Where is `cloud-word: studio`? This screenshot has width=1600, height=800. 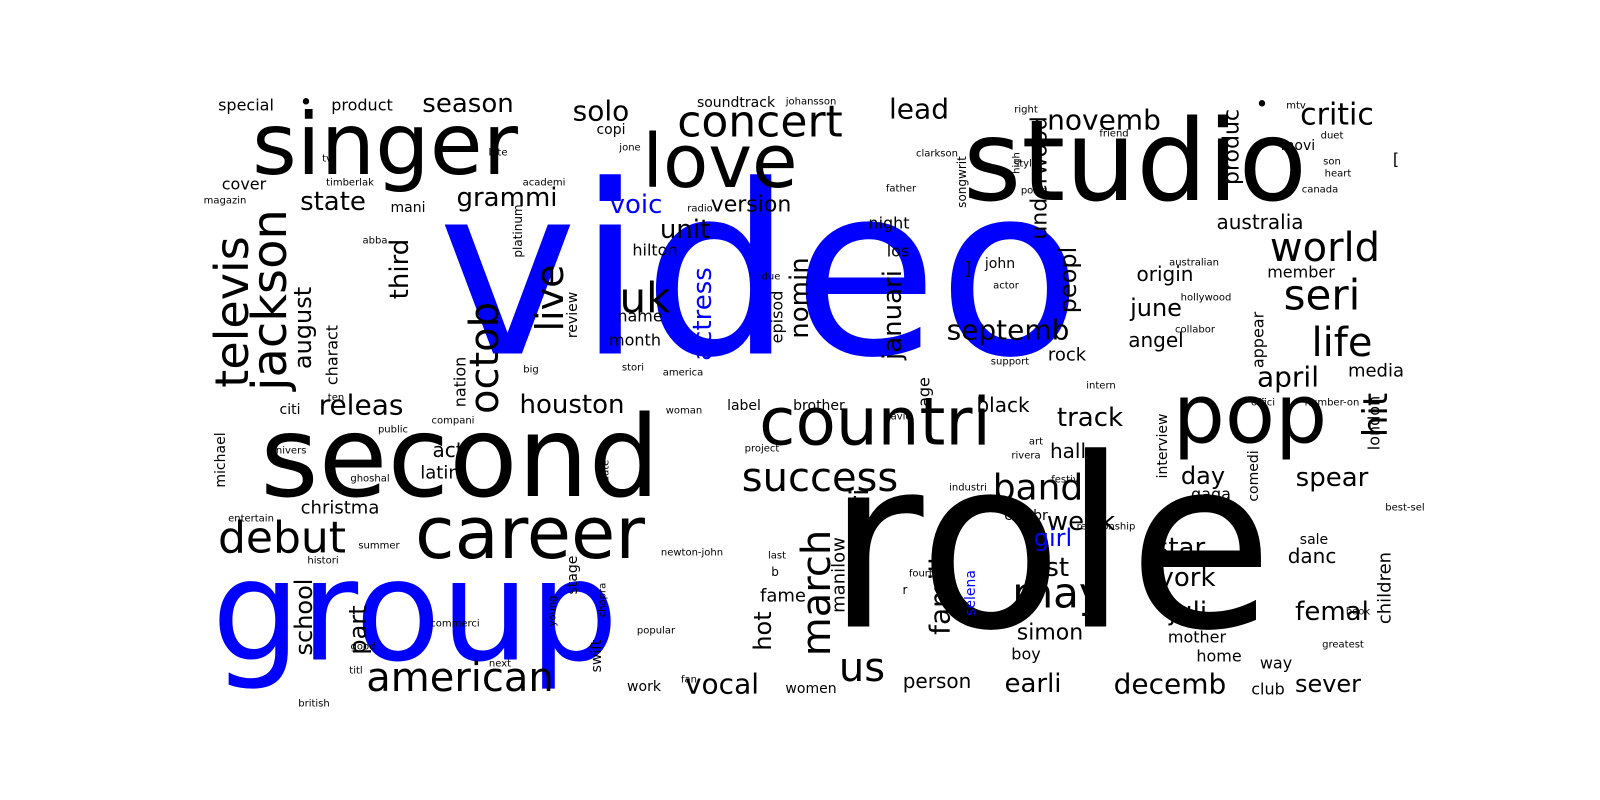
cloud-word: studio is located at coordinates (1135, 162).